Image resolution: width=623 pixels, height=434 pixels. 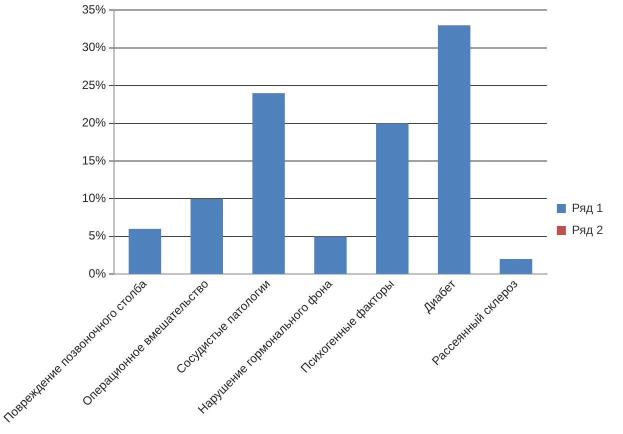 What do you see at coordinates (588, 229) in the screenshot?
I see `legend-label: Ряд 2` at bounding box center [588, 229].